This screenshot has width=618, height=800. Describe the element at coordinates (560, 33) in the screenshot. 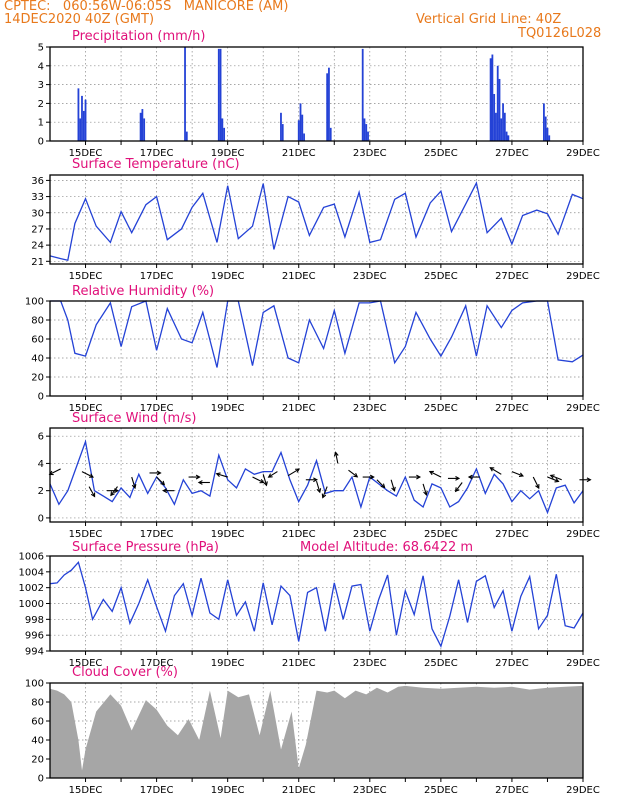

I see `header-right-line2: TQ0126L028` at that location.